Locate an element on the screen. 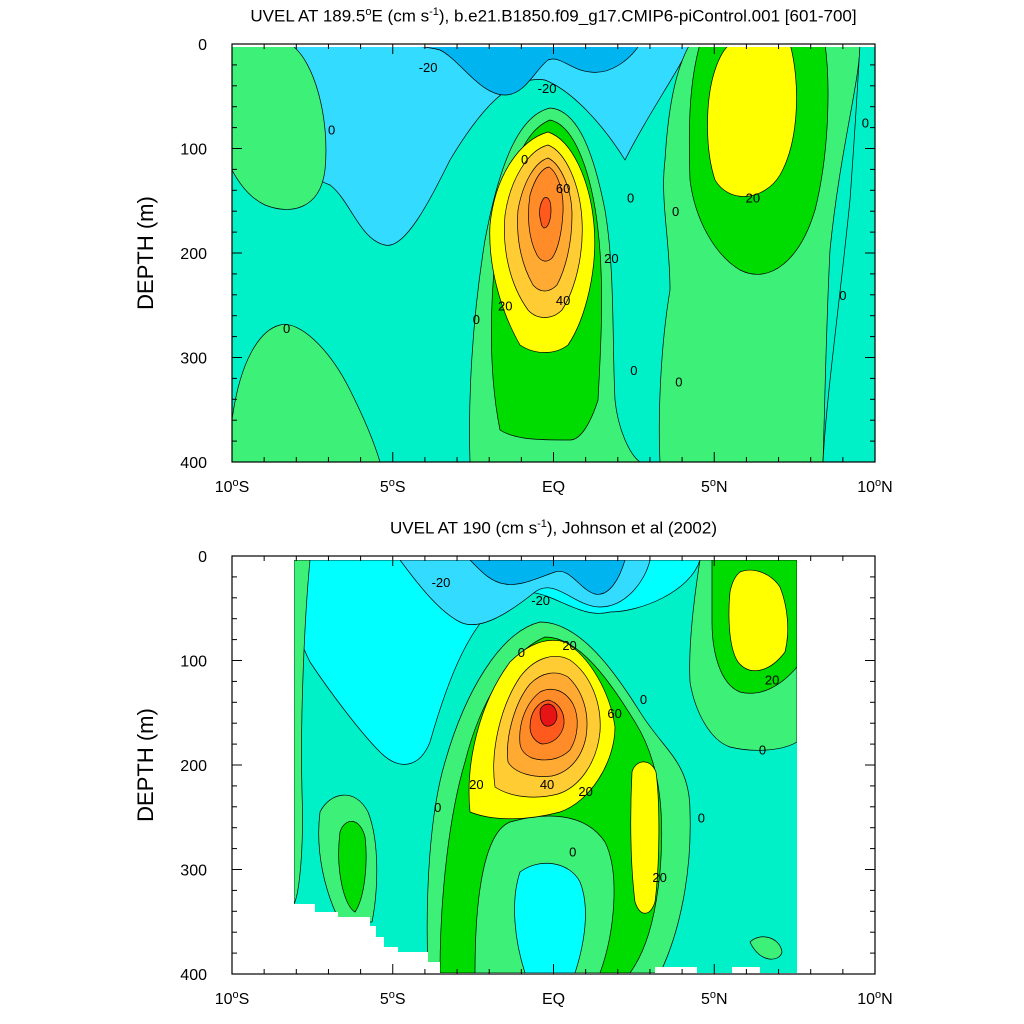  observation-y-tick-label: 400 is located at coordinates (193, 975).